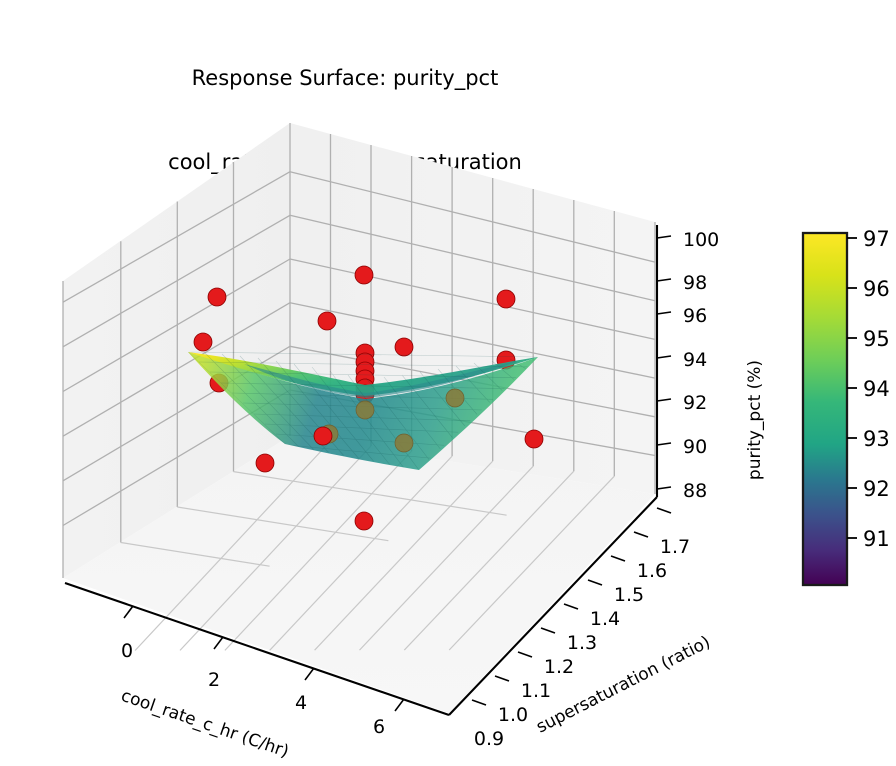  What do you see at coordinates (382, 379) in the screenshot?
I see `surface-valley-band` at bounding box center [382, 379].